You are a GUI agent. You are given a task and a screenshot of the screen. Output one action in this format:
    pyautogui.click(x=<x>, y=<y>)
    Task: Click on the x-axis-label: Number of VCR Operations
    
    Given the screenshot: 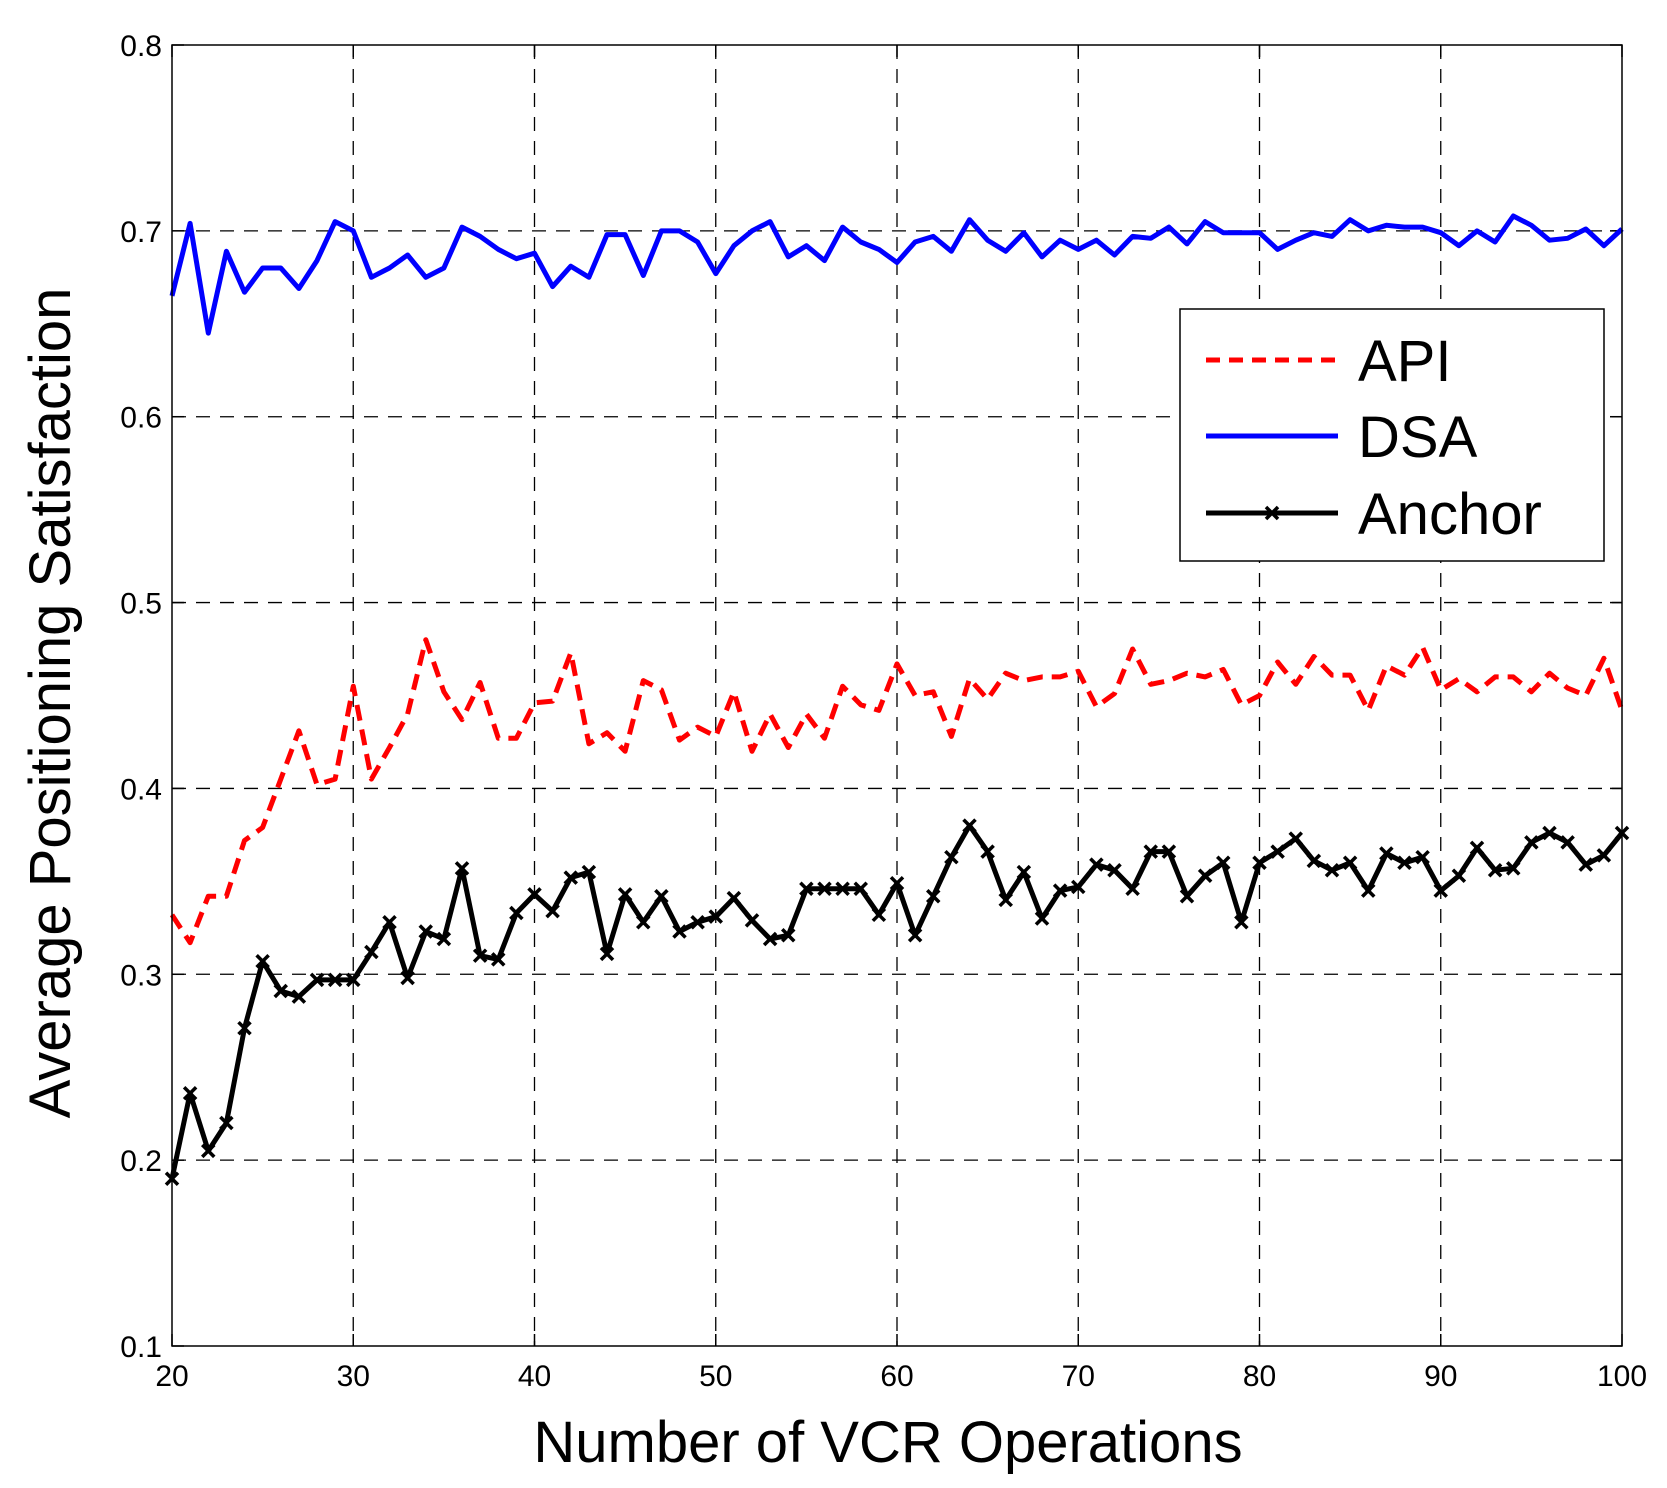 What is the action you would take?
    pyautogui.click(x=887, y=1442)
    